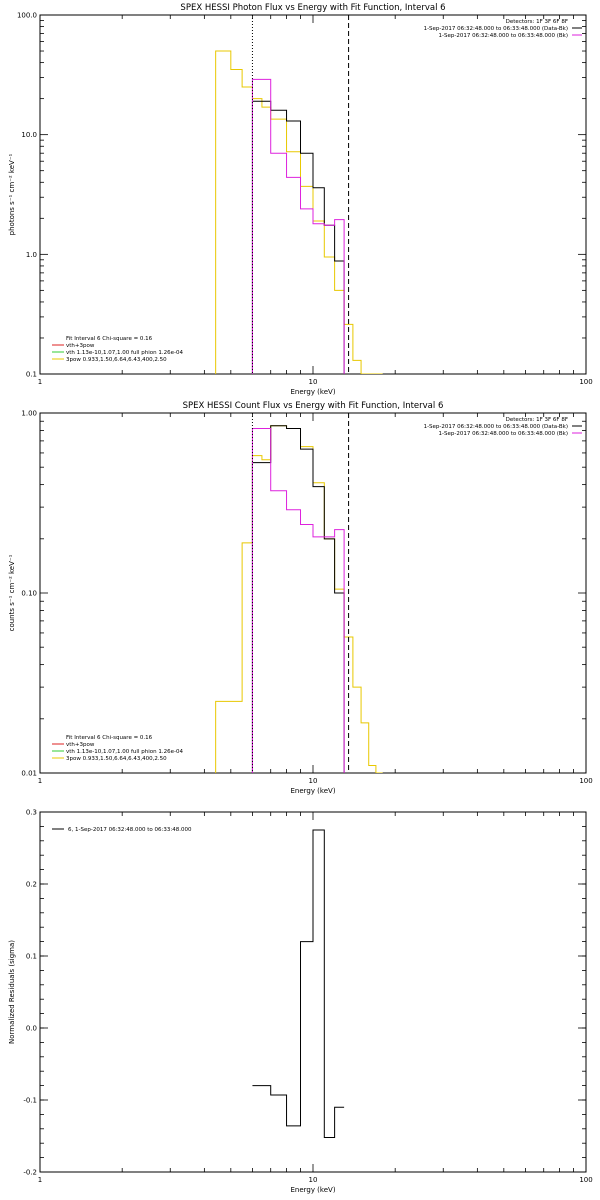  Describe the element at coordinates (29, 135) in the screenshot. I see `y-tick-label: 10.0` at that location.